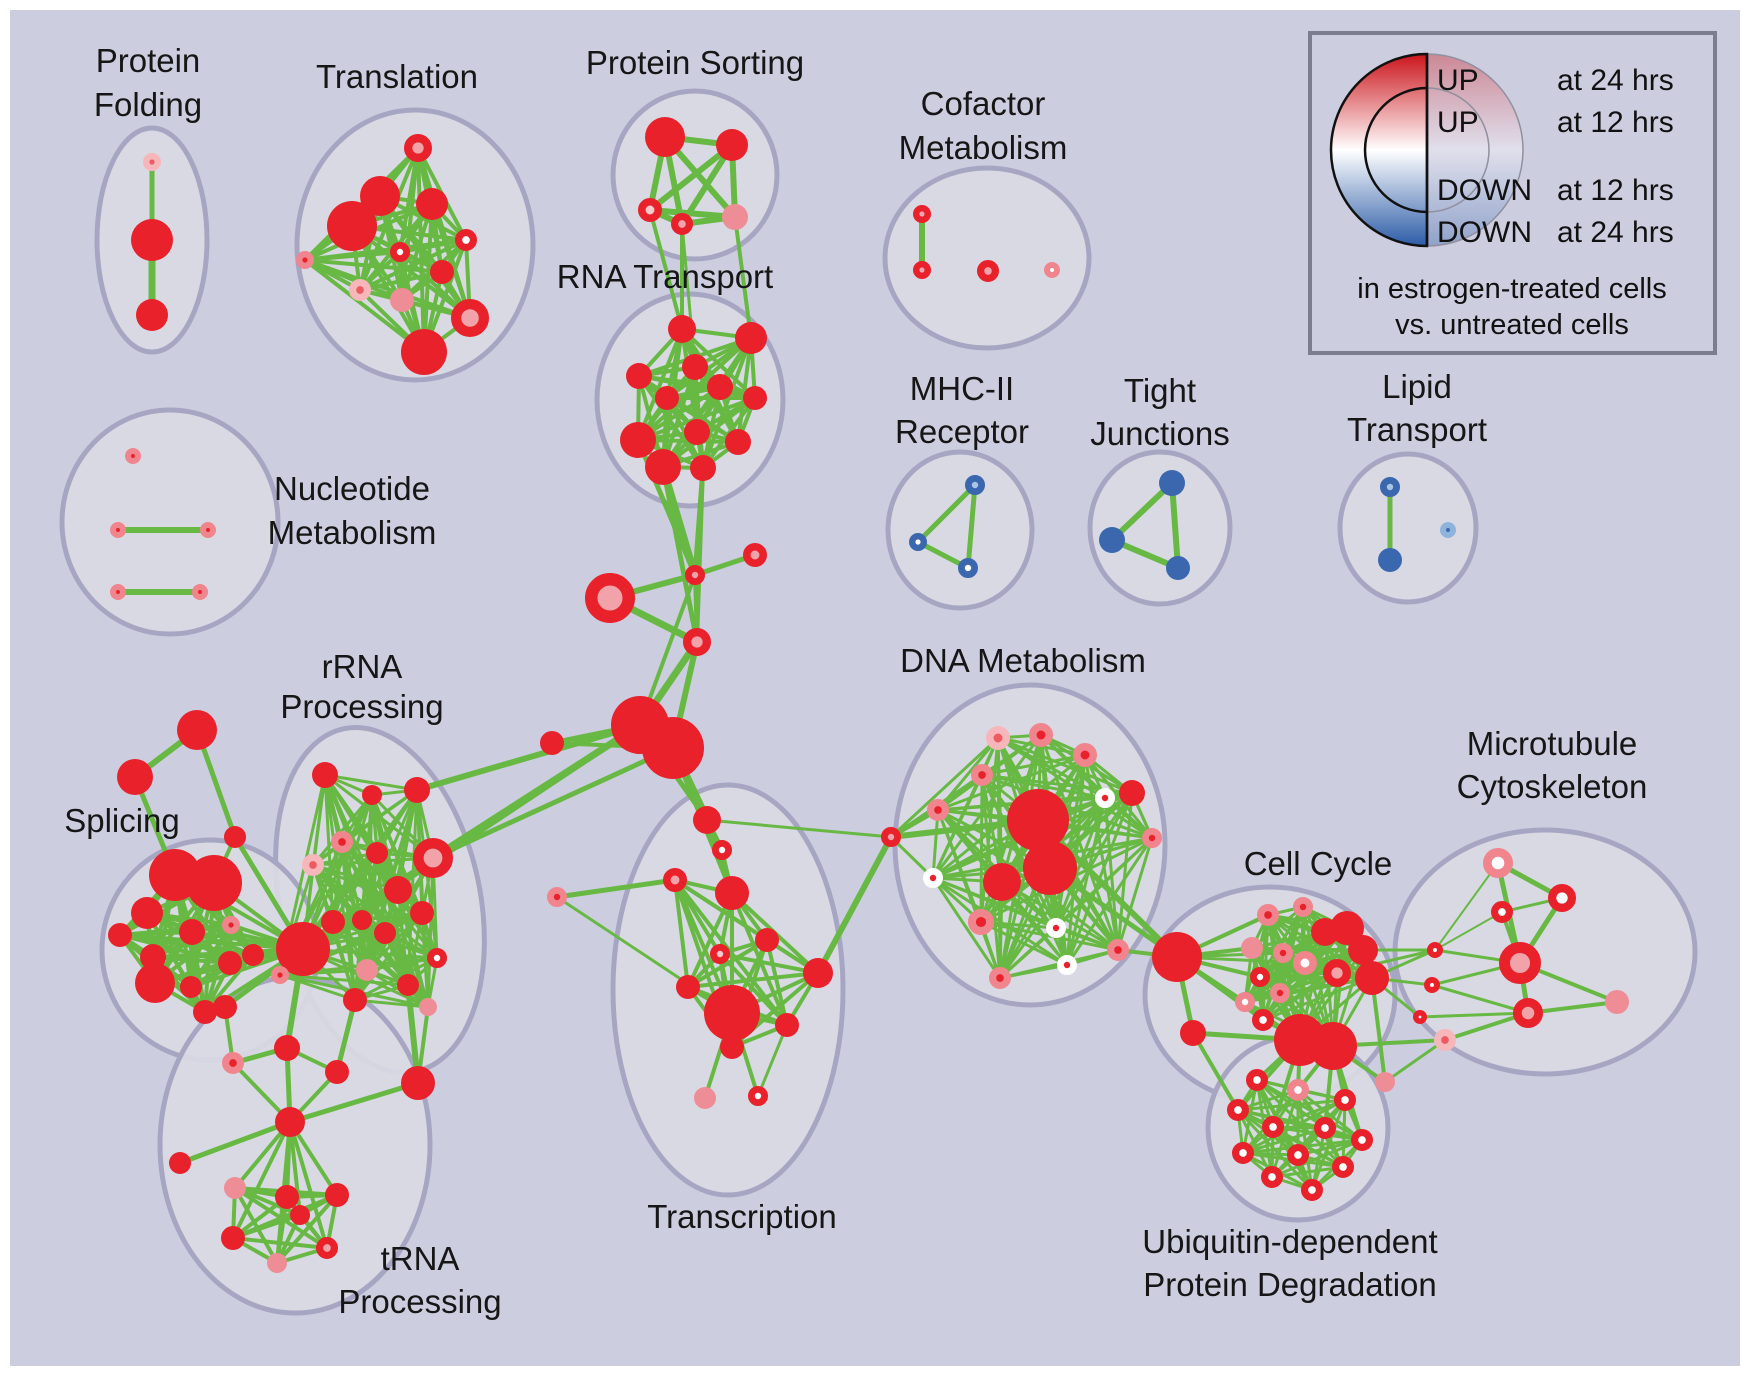  I want to click on node-cm2, so click(988, 270).